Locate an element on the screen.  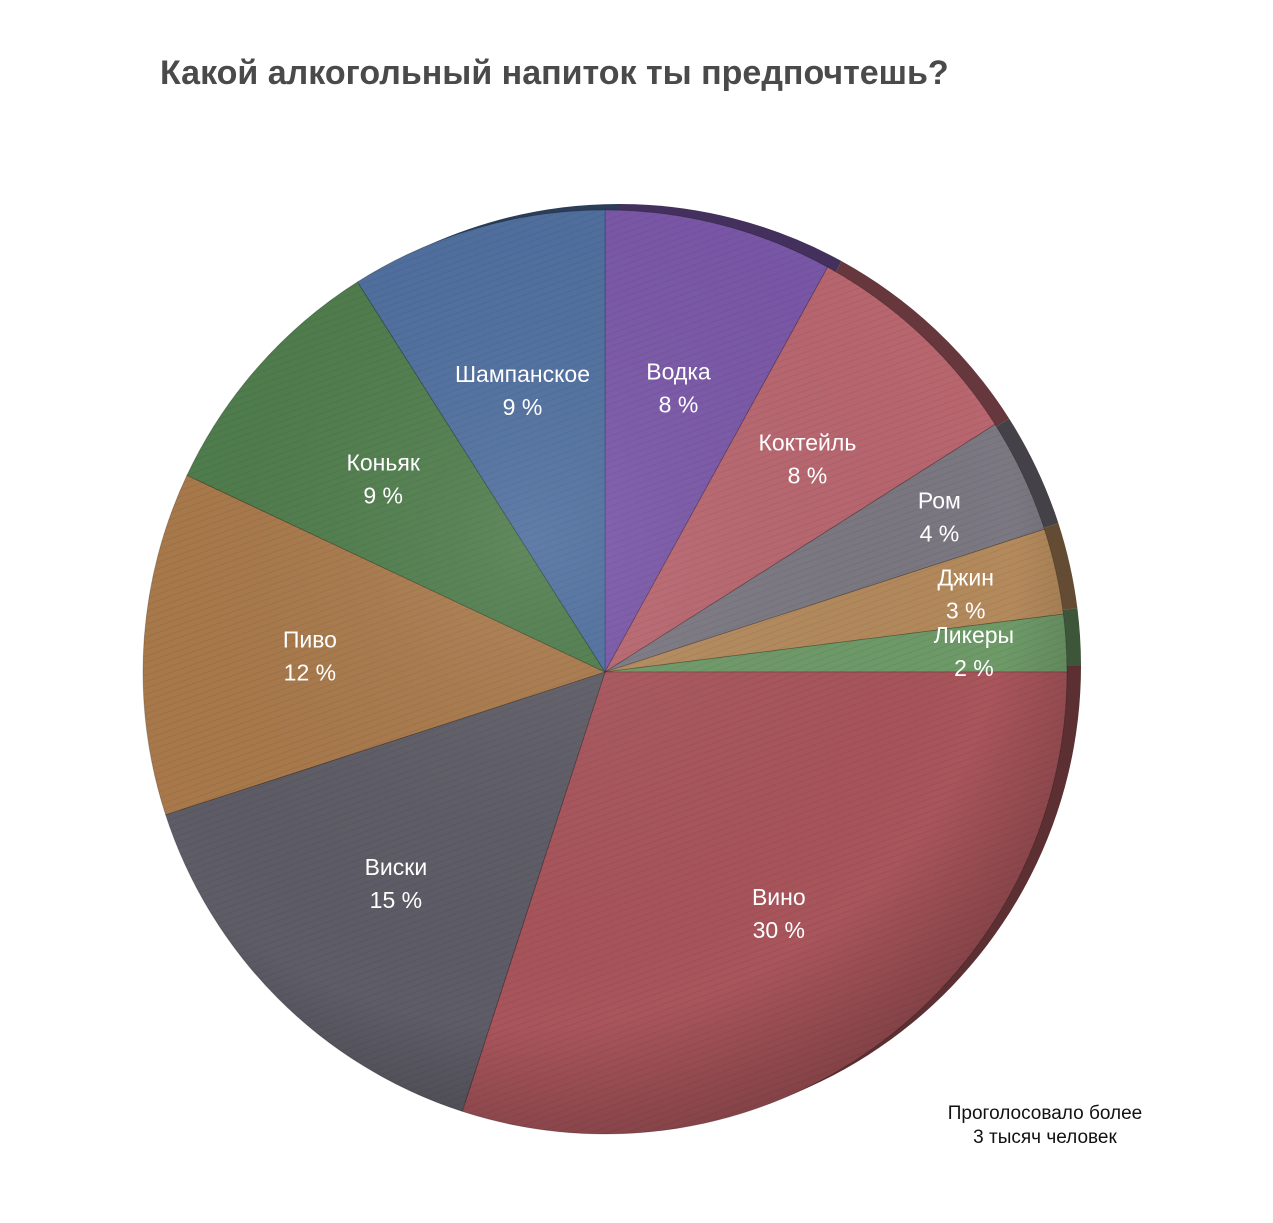
slice-label-0: Водка is located at coordinates (678, 372).